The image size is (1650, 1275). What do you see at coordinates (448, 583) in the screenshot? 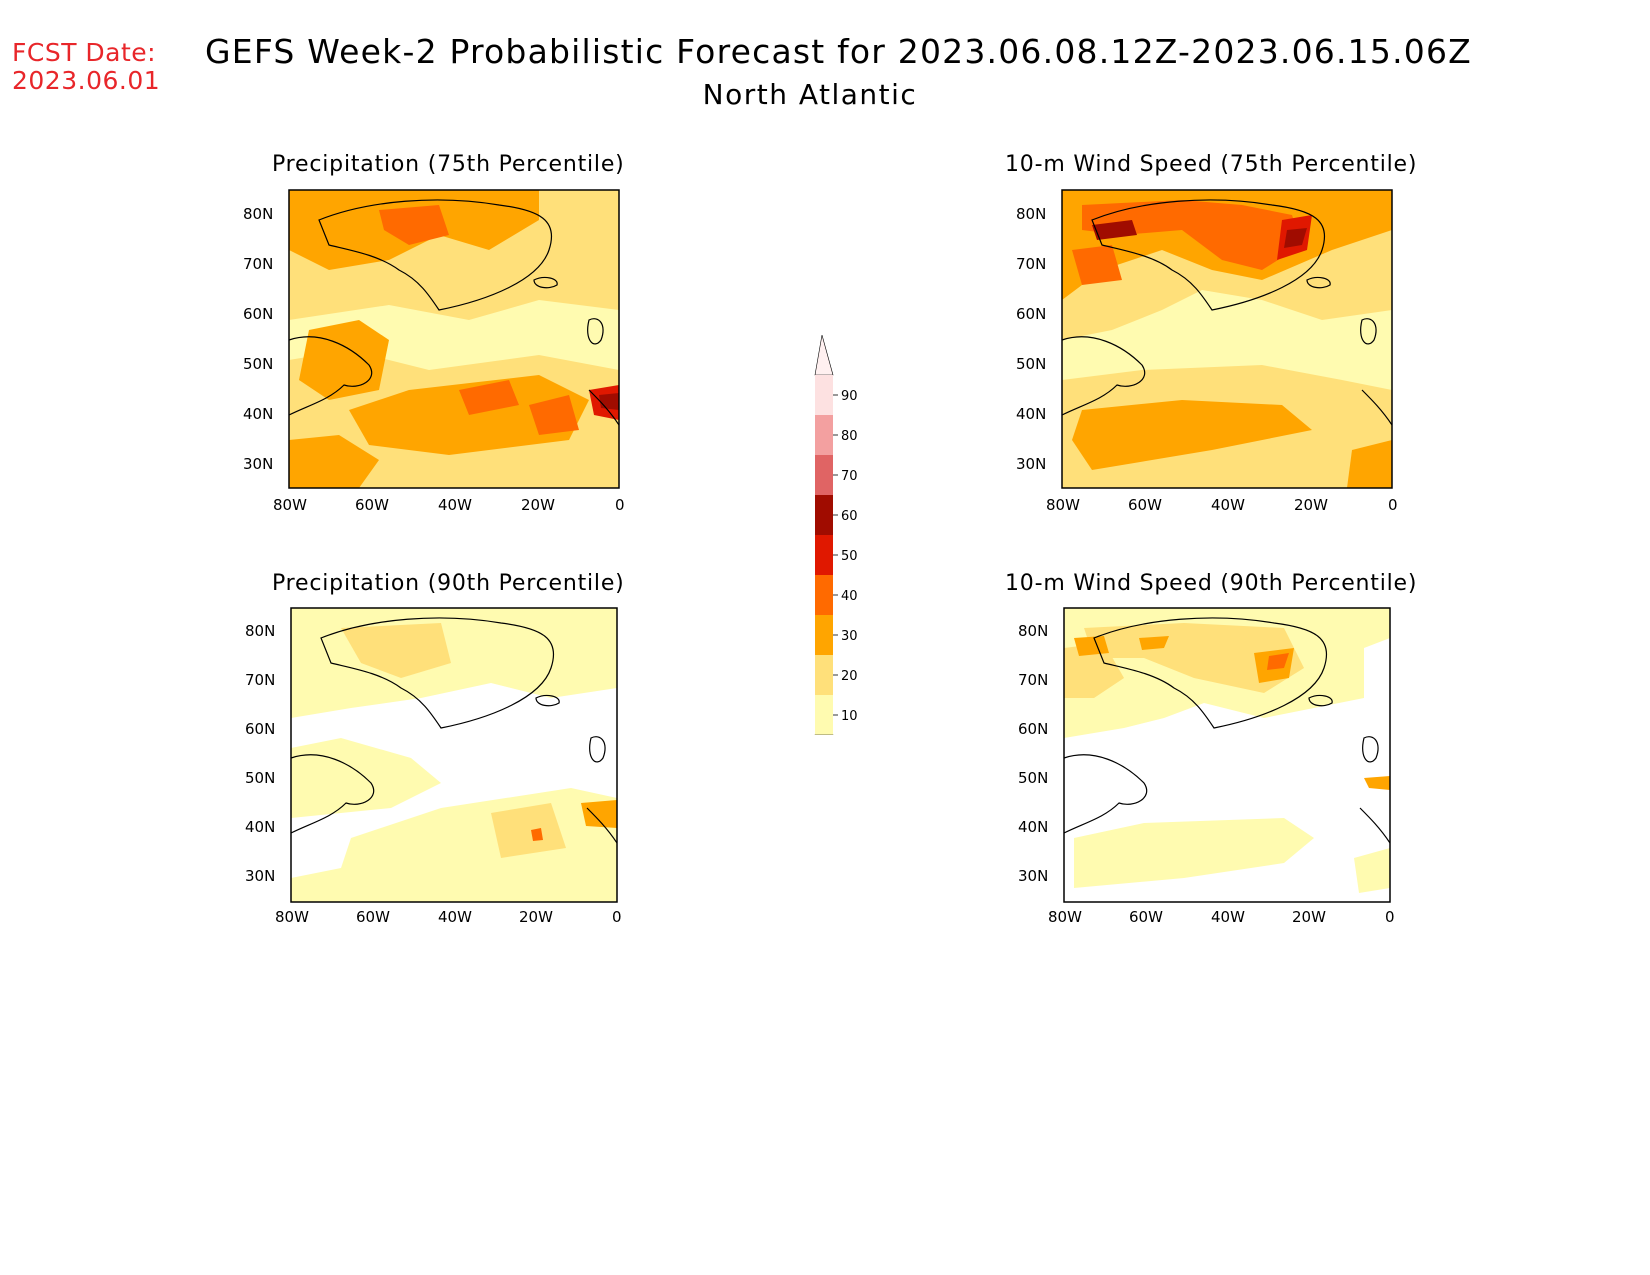
I see `panel-title-precip-90: Precipitation (90th Percentile)` at bounding box center [448, 583].